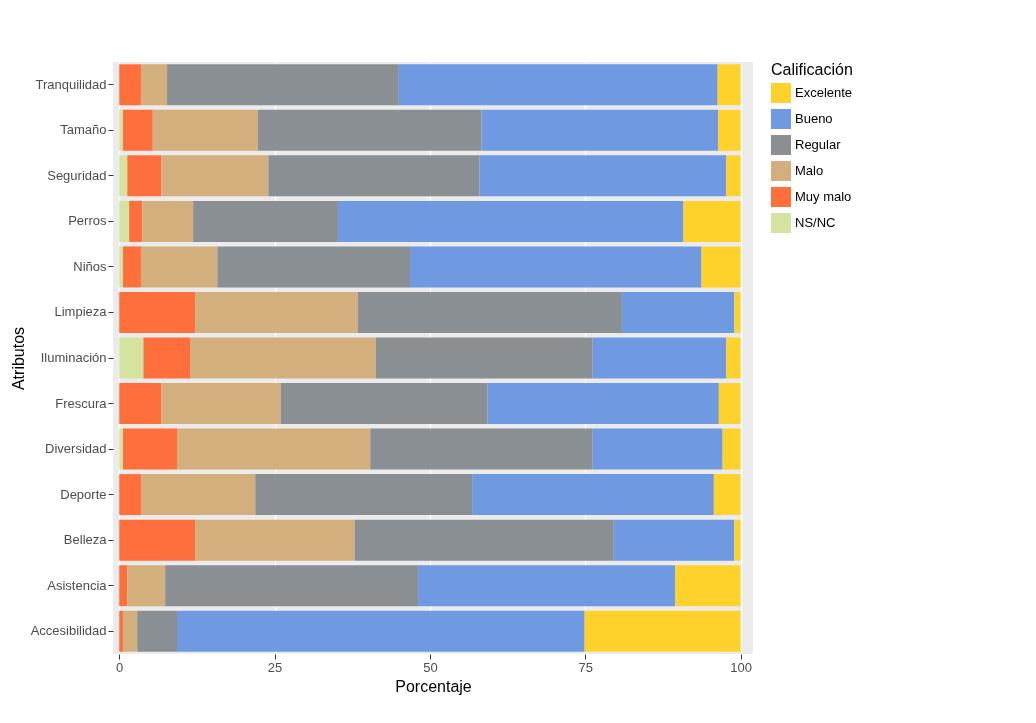  What do you see at coordinates (81, 312) in the screenshot?
I see `y-tick-label: Limpieza` at bounding box center [81, 312].